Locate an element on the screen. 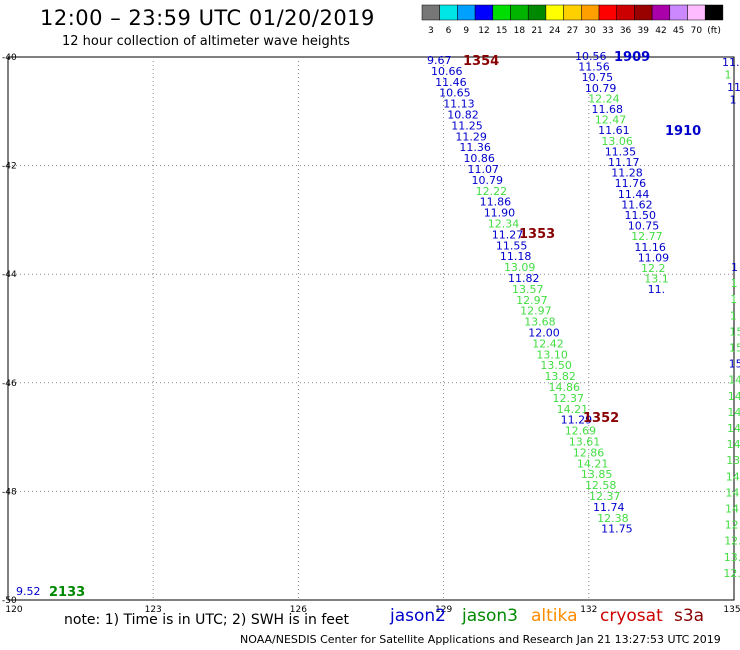 The height and width of the screenshot is (650, 740). wave-height-value: 11.29 is located at coordinates (577, 420).